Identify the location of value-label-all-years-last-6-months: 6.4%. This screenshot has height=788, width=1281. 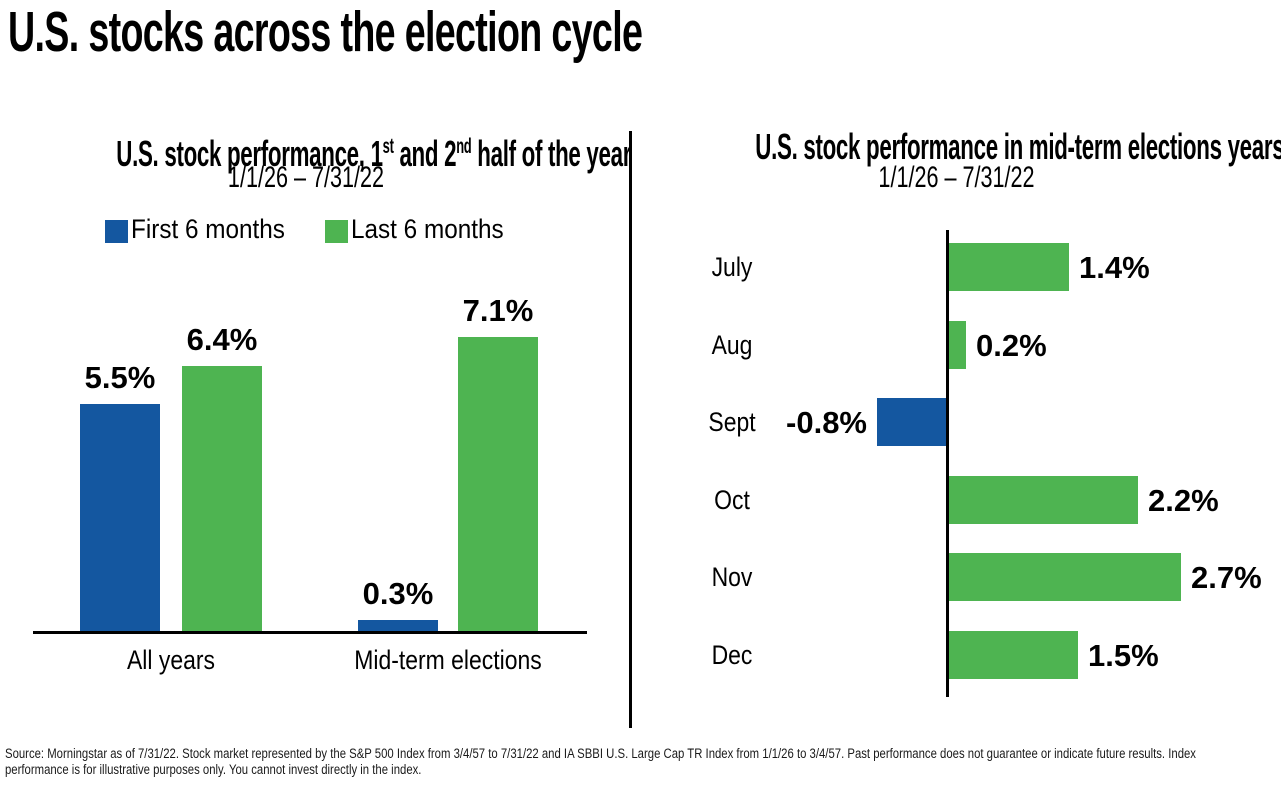
(222, 339).